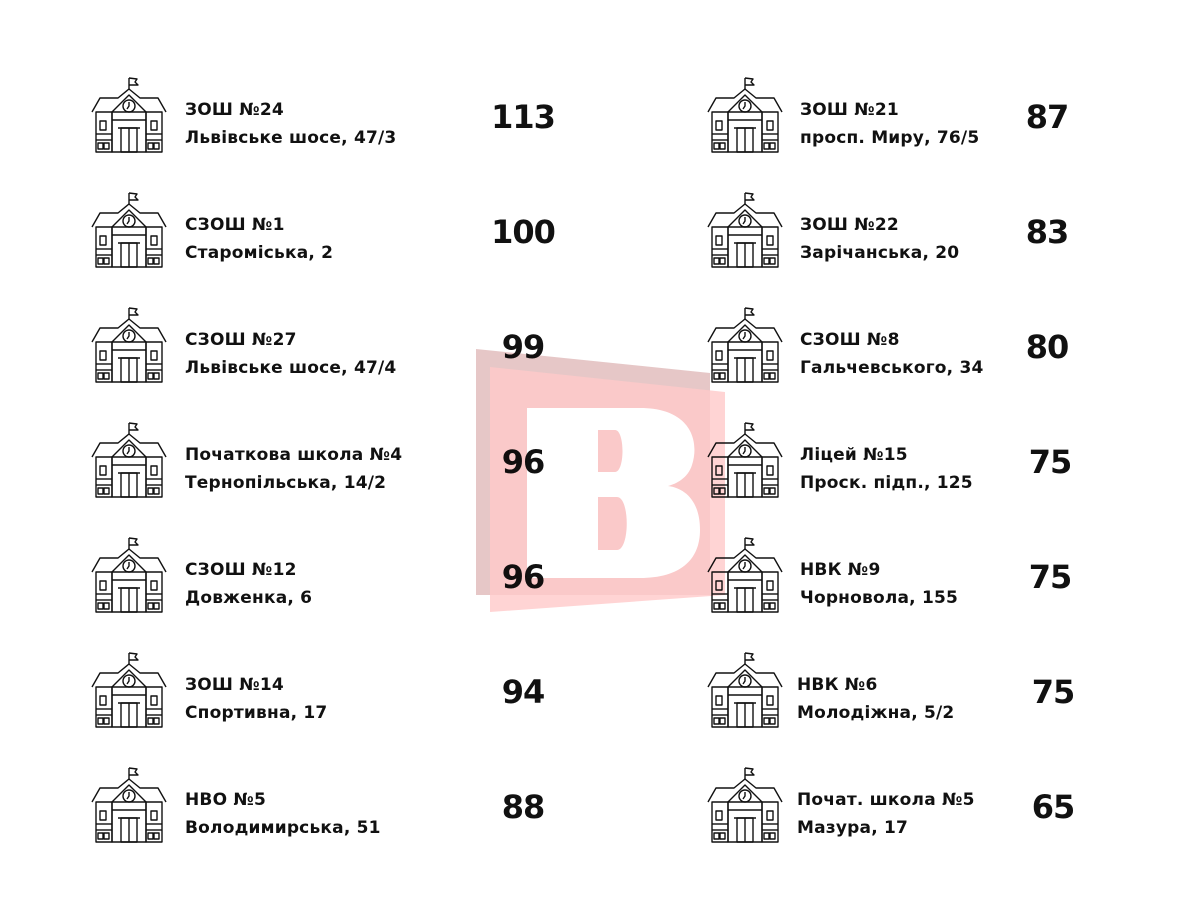 The height and width of the screenshot is (900, 1200). Describe the element at coordinates (879, 598) in the screenshot. I see `school-address: Чорновола, 155` at that location.